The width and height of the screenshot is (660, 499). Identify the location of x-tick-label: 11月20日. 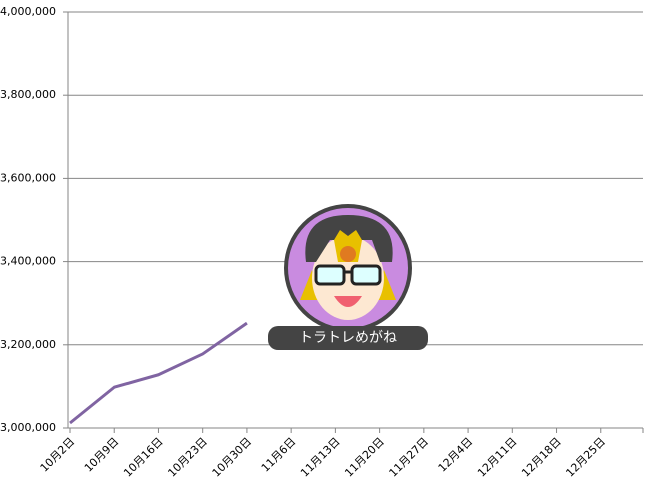
(364, 457).